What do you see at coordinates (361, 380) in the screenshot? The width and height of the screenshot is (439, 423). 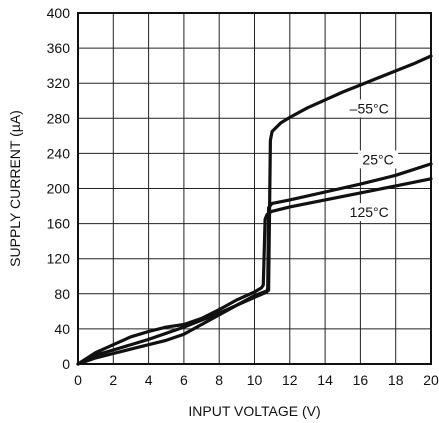 I see `x-tick-label: 16` at bounding box center [361, 380].